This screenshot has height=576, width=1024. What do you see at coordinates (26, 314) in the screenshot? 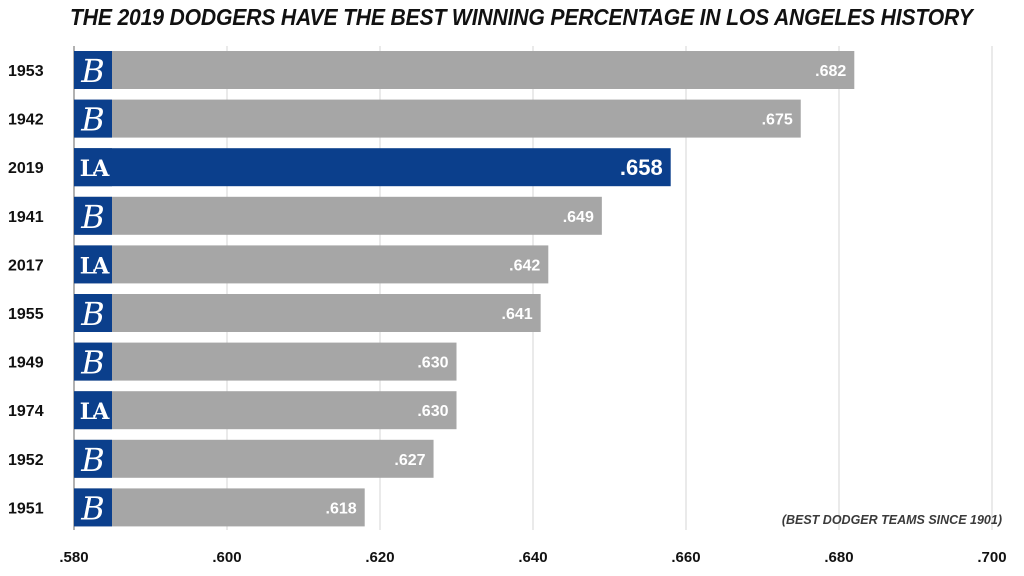
I see `category-label: 1955` at bounding box center [26, 314].